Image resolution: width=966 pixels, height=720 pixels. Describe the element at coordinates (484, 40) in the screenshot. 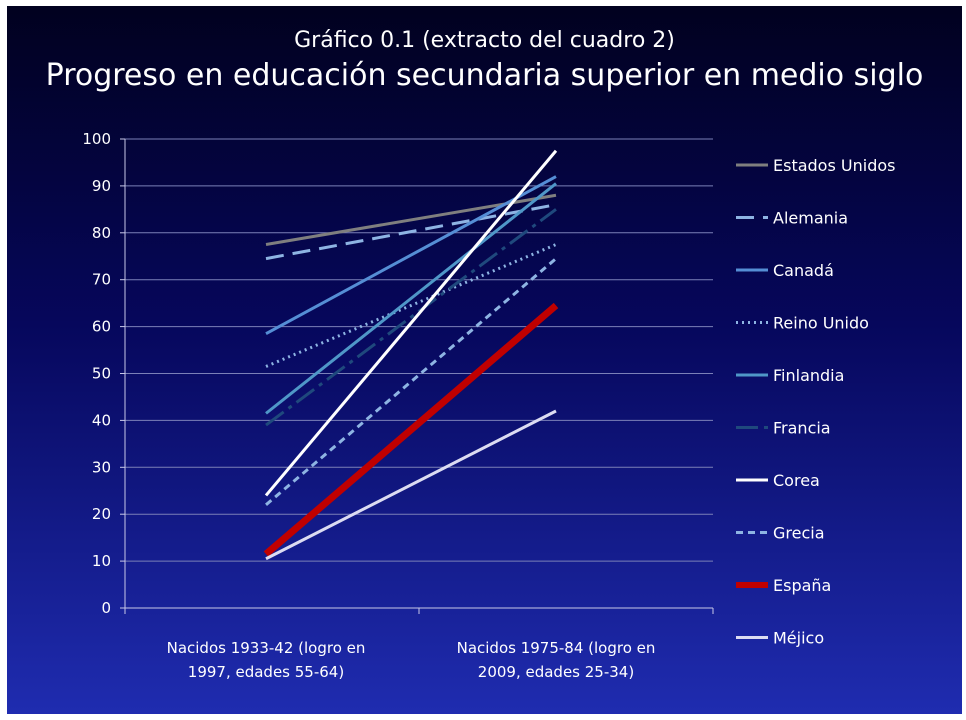

I see `chart-subtitle: Gráfico 0.1 (extracto del cuadro 2)` at that location.